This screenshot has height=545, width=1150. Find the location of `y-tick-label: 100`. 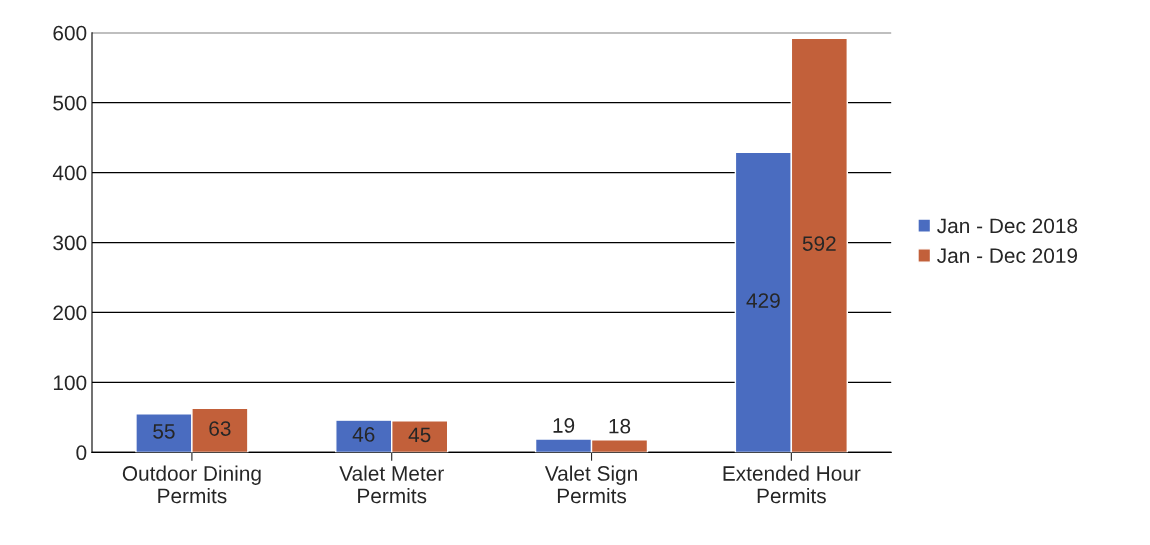

y-tick-label: 100 is located at coordinates (70, 383).